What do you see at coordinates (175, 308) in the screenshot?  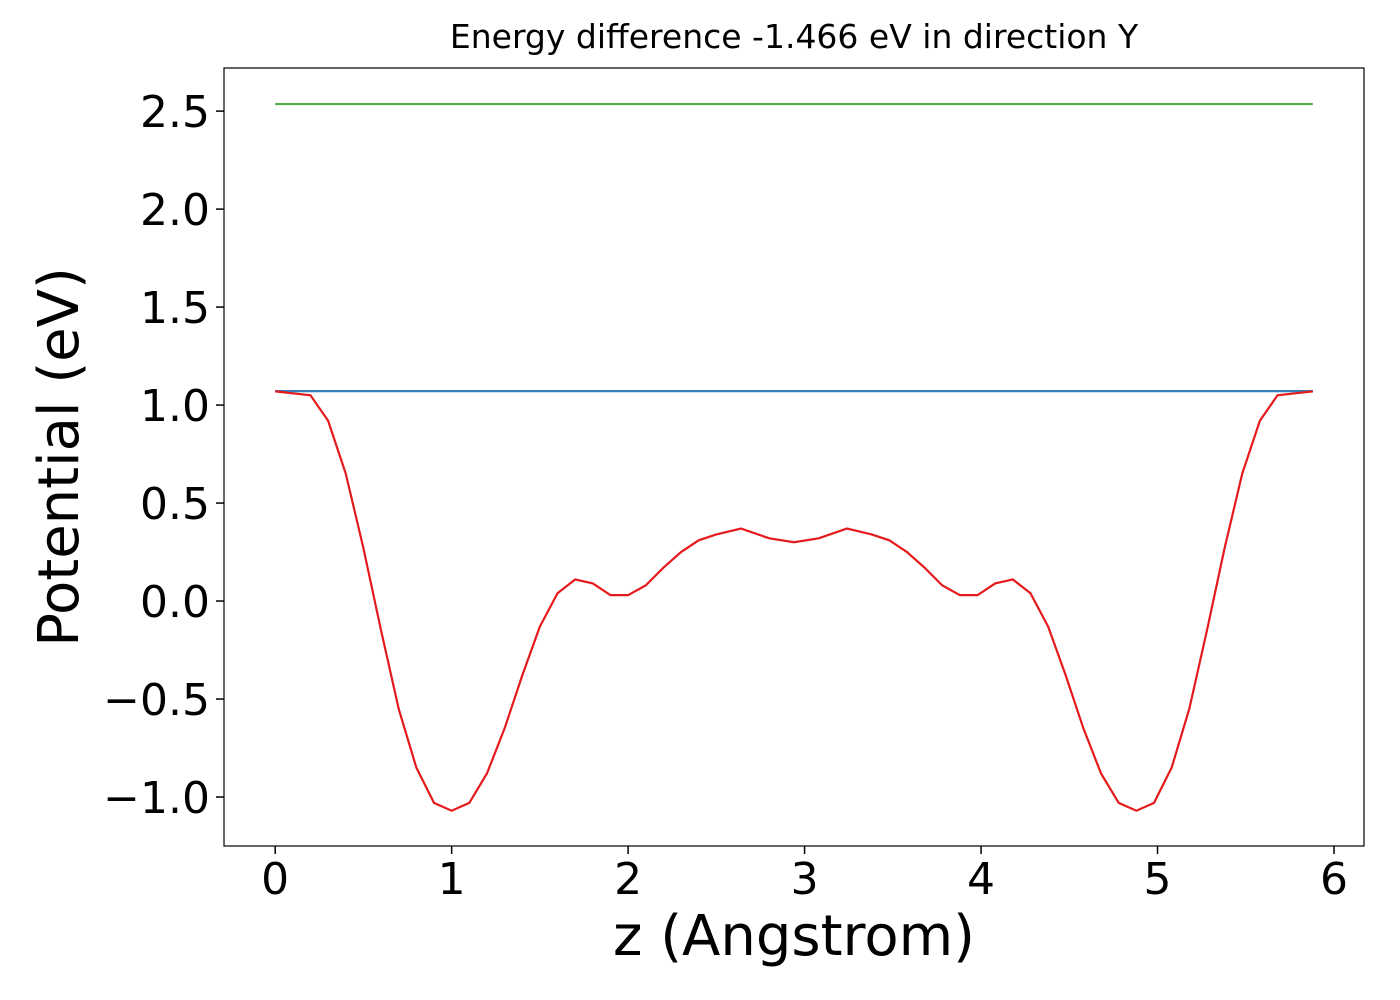 I see `y-tick-label: 1.5` at bounding box center [175, 308].